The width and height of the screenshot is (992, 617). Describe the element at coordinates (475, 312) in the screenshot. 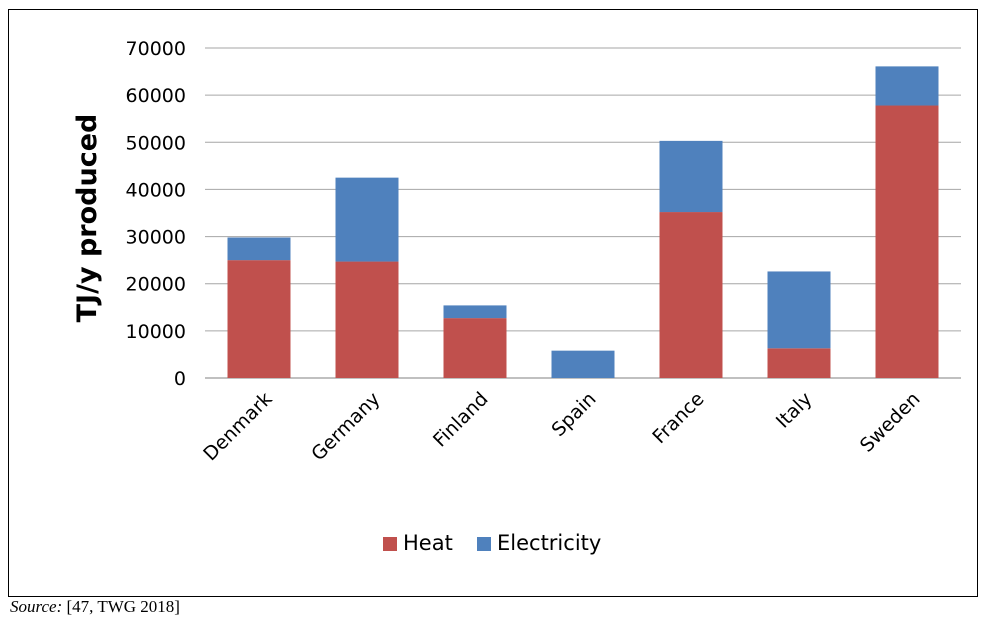

I see `bar-electricity-finland` at that location.